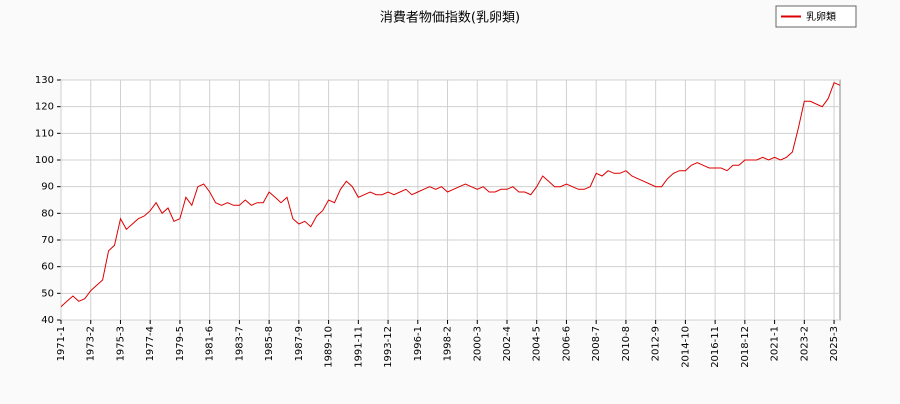  What do you see at coordinates (358, 347) in the screenshot?
I see `x-tick-label: 1991-11` at bounding box center [358, 347].